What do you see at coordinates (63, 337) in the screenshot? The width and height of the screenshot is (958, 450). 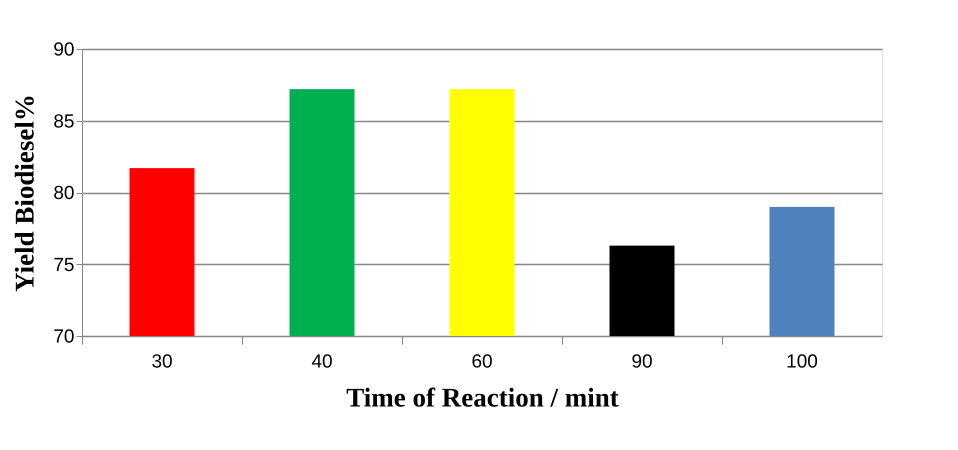 I see `y-tick-label: 70` at bounding box center [63, 337].